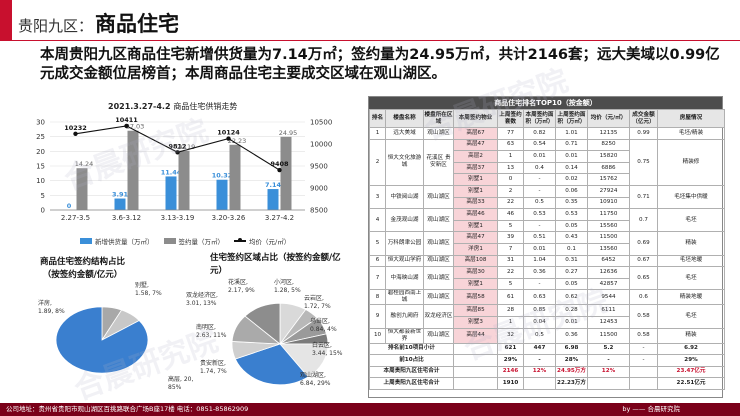 This screenshot has height=416, width=740. What do you see at coordinates (222, 176) in the screenshot?
I see `data-label-supply: 10.32` at bounding box center [222, 176].